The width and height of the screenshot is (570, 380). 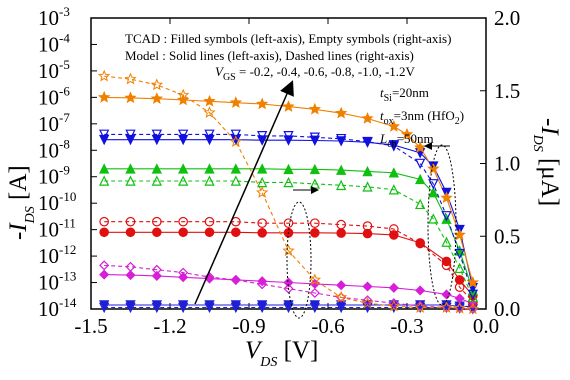 What do you see at coordinates (383, 138) in the screenshot?
I see `lch-symbol: L` at bounding box center [383, 138].